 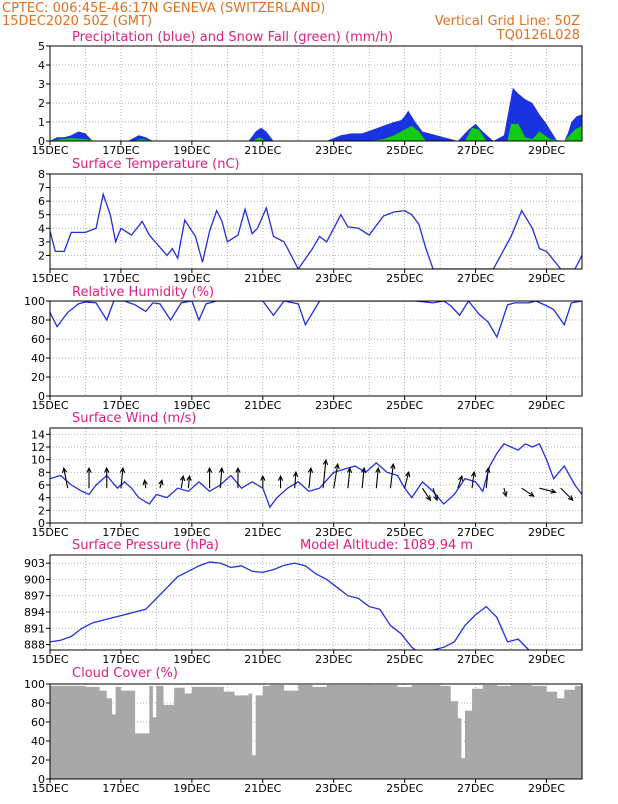 I want to click on series-line-wind-speed, so click(x=316, y=475).